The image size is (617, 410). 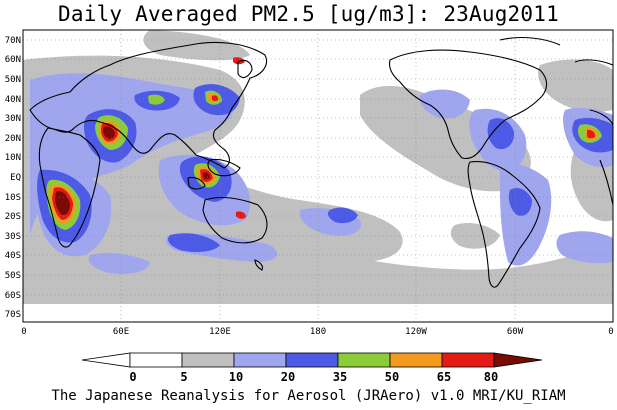 I want to click on colorbar-label: 10, so click(x=236, y=377).